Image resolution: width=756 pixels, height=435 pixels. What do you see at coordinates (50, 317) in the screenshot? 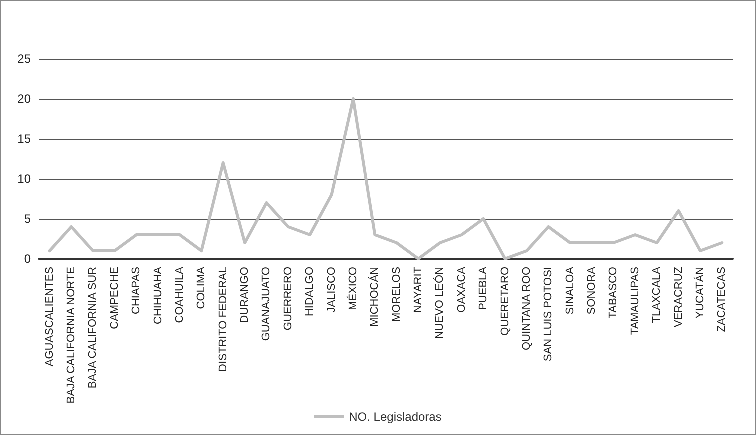
I see `x-tick-label: AGUASCALIENTES` at bounding box center [50, 317].